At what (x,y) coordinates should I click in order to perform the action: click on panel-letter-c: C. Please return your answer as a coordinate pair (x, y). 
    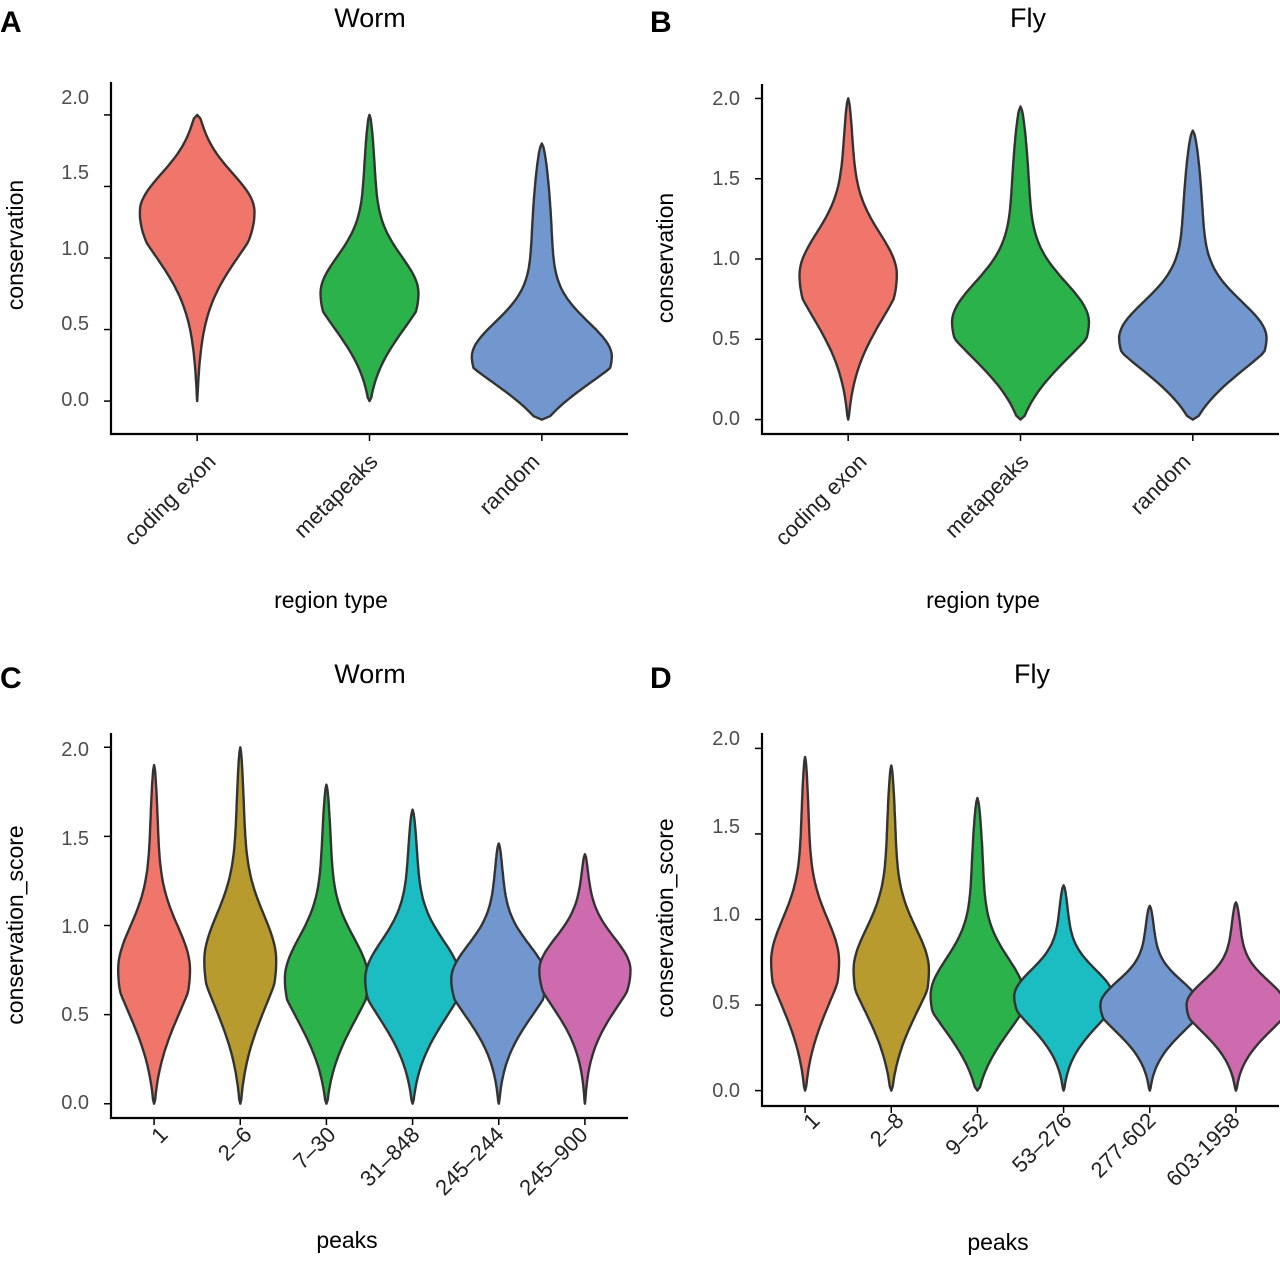
    Looking at the image, I should click on (11, 678).